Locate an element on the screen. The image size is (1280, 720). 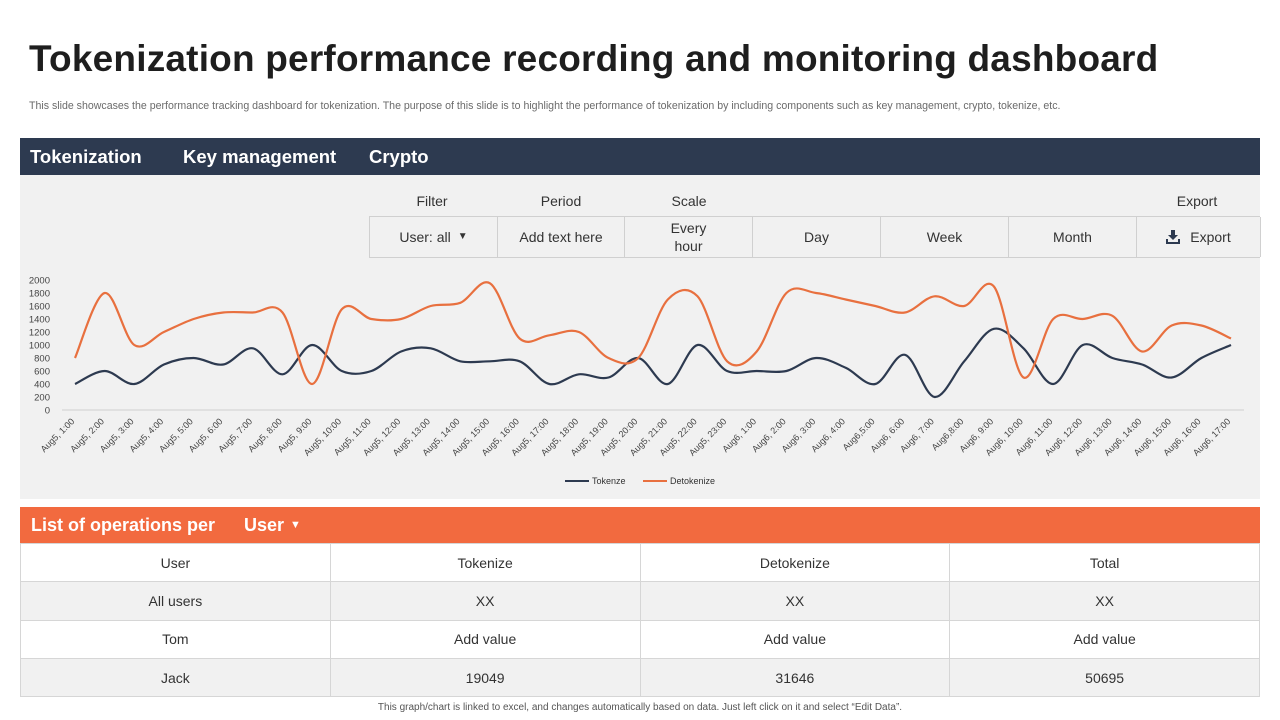
dashboard-nav-bar: Tokenization Key management Crypto is located at coordinates (640, 156).